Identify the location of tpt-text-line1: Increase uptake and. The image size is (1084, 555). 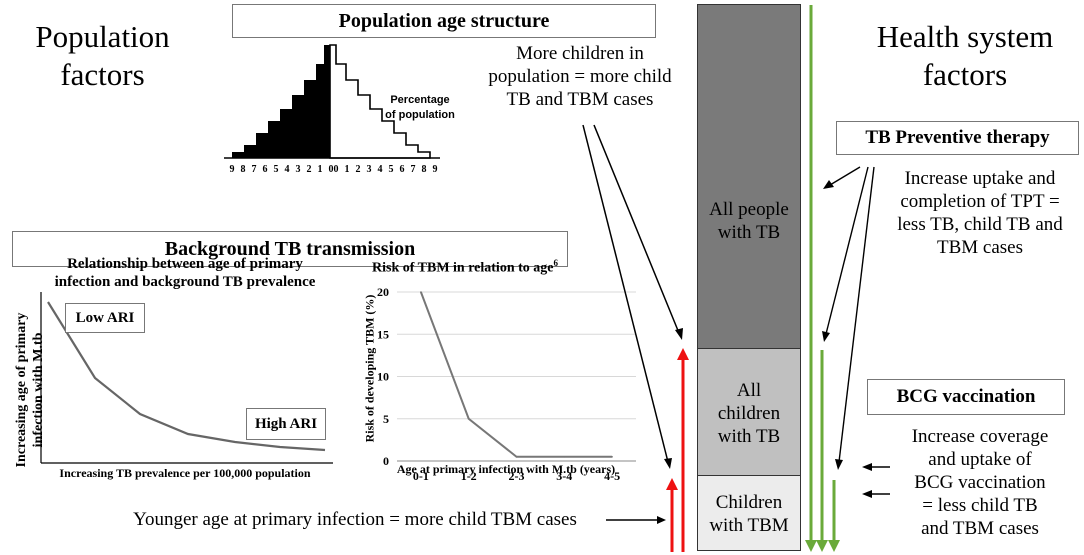
(980, 178).